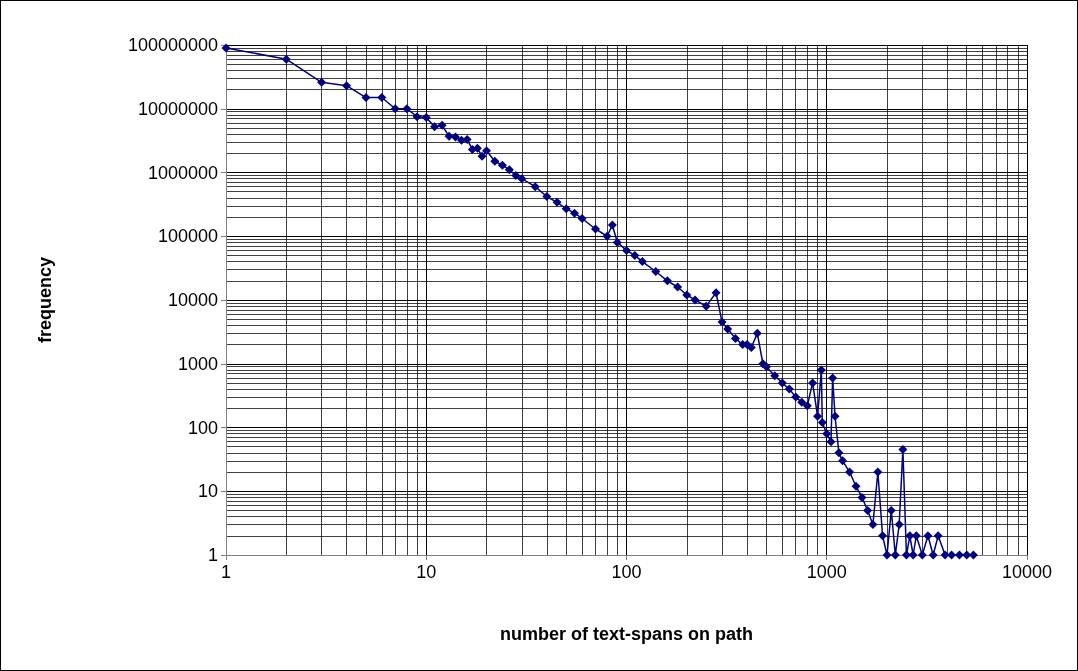 The width and height of the screenshot is (1078, 671). Describe the element at coordinates (207, 491) in the screenshot. I see `y-tick-label: 10` at that location.